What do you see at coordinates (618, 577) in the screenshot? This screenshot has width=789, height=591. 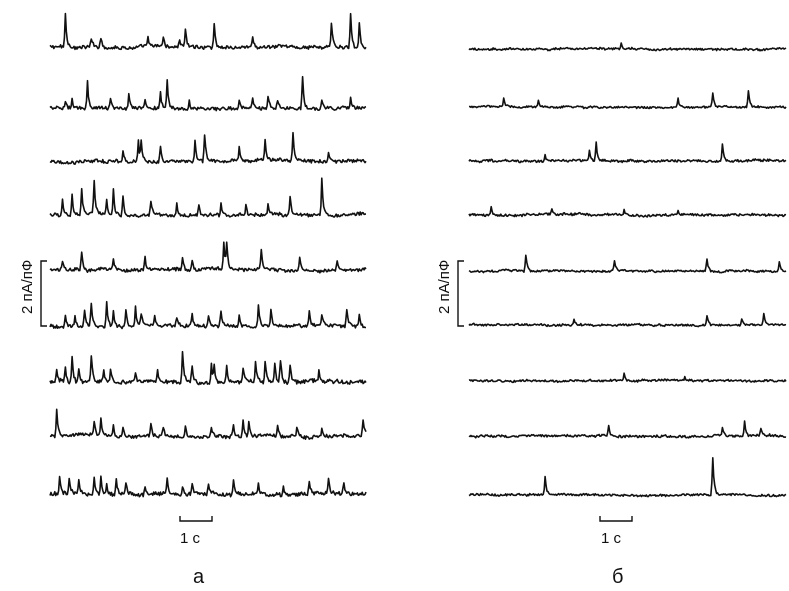 I see `panel-b-label: б` at bounding box center [618, 577].